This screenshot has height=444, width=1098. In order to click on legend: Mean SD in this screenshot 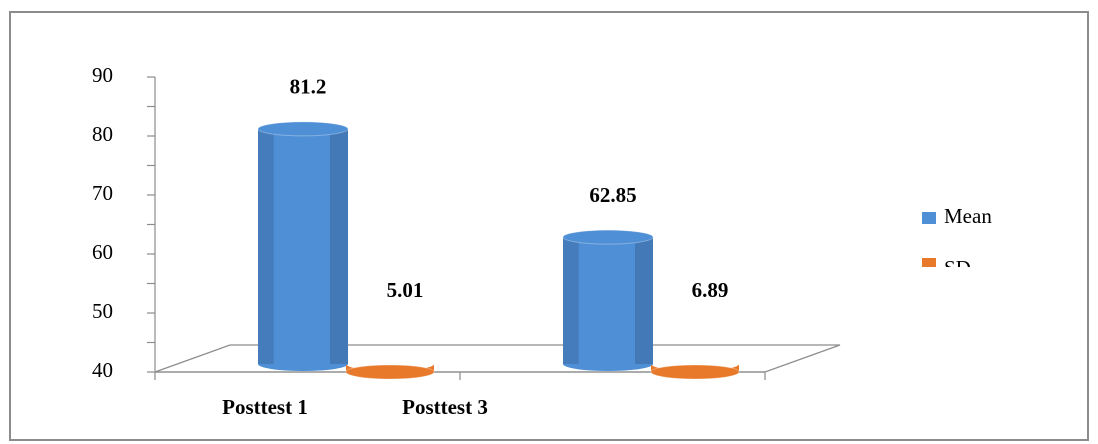, I will do `click(957, 242)`.